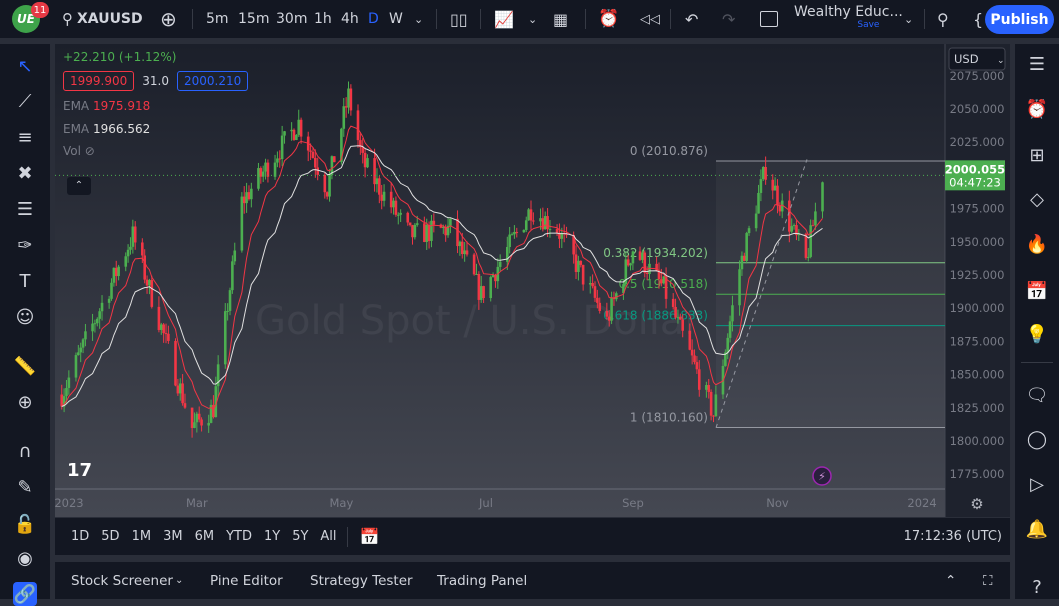 The width and height of the screenshot is (1059, 606). I want to click on maximize-icon: ⛶, so click(988, 580).